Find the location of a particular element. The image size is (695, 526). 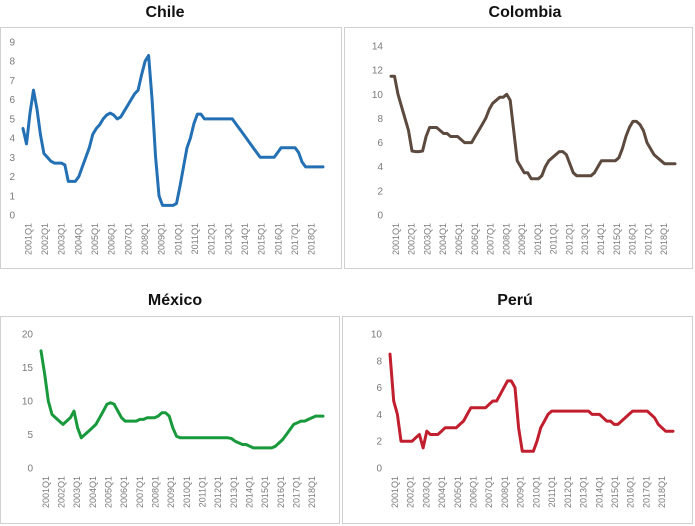

chart-title-peru: Perú is located at coordinates (515, 300).